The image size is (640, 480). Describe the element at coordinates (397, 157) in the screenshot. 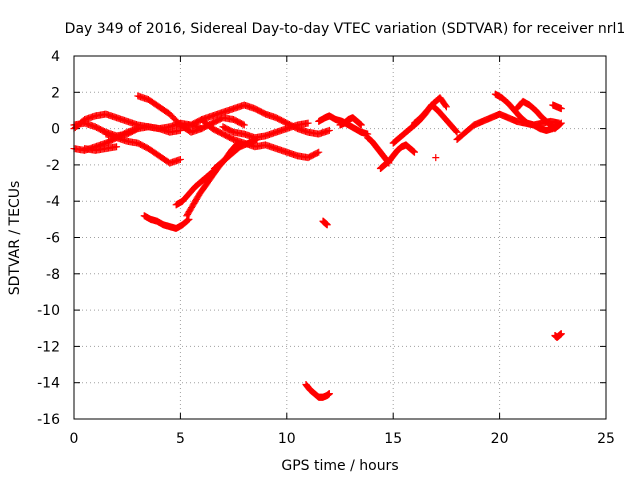

I see `series-arc-s` at that location.